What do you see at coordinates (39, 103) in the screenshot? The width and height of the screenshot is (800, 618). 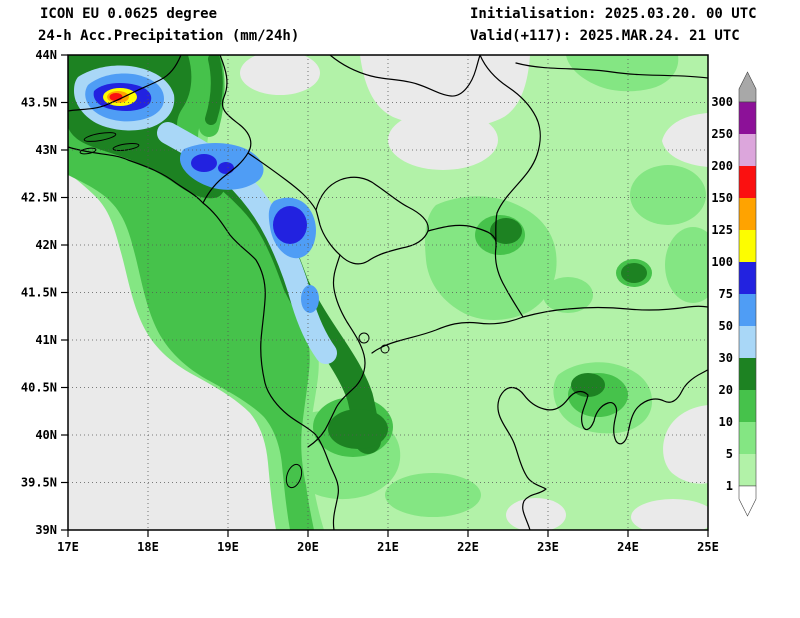 I see `y-tick-label: 43.5N` at bounding box center [39, 103].